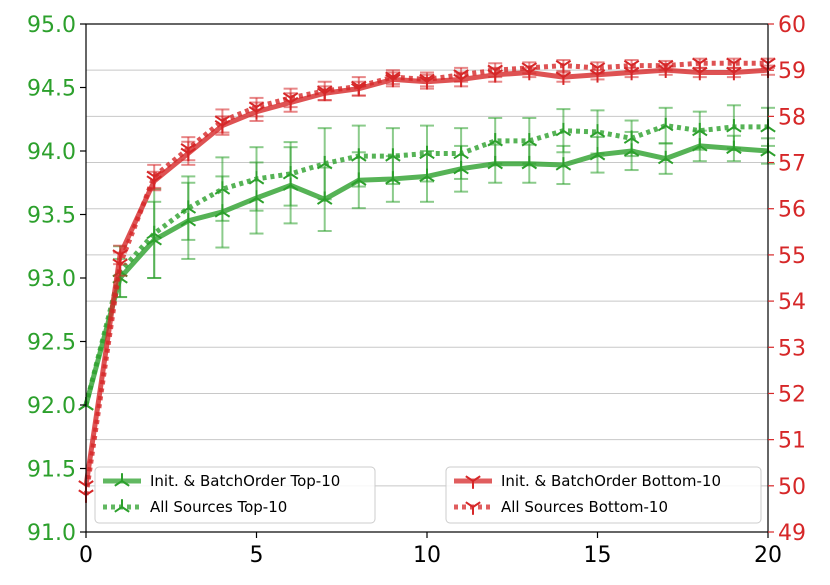 The image size is (830, 585). What do you see at coordinates (792, 71) in the screenshot?
I see `y-right-tick-label-59: 59` at bounding box center [792, 71].